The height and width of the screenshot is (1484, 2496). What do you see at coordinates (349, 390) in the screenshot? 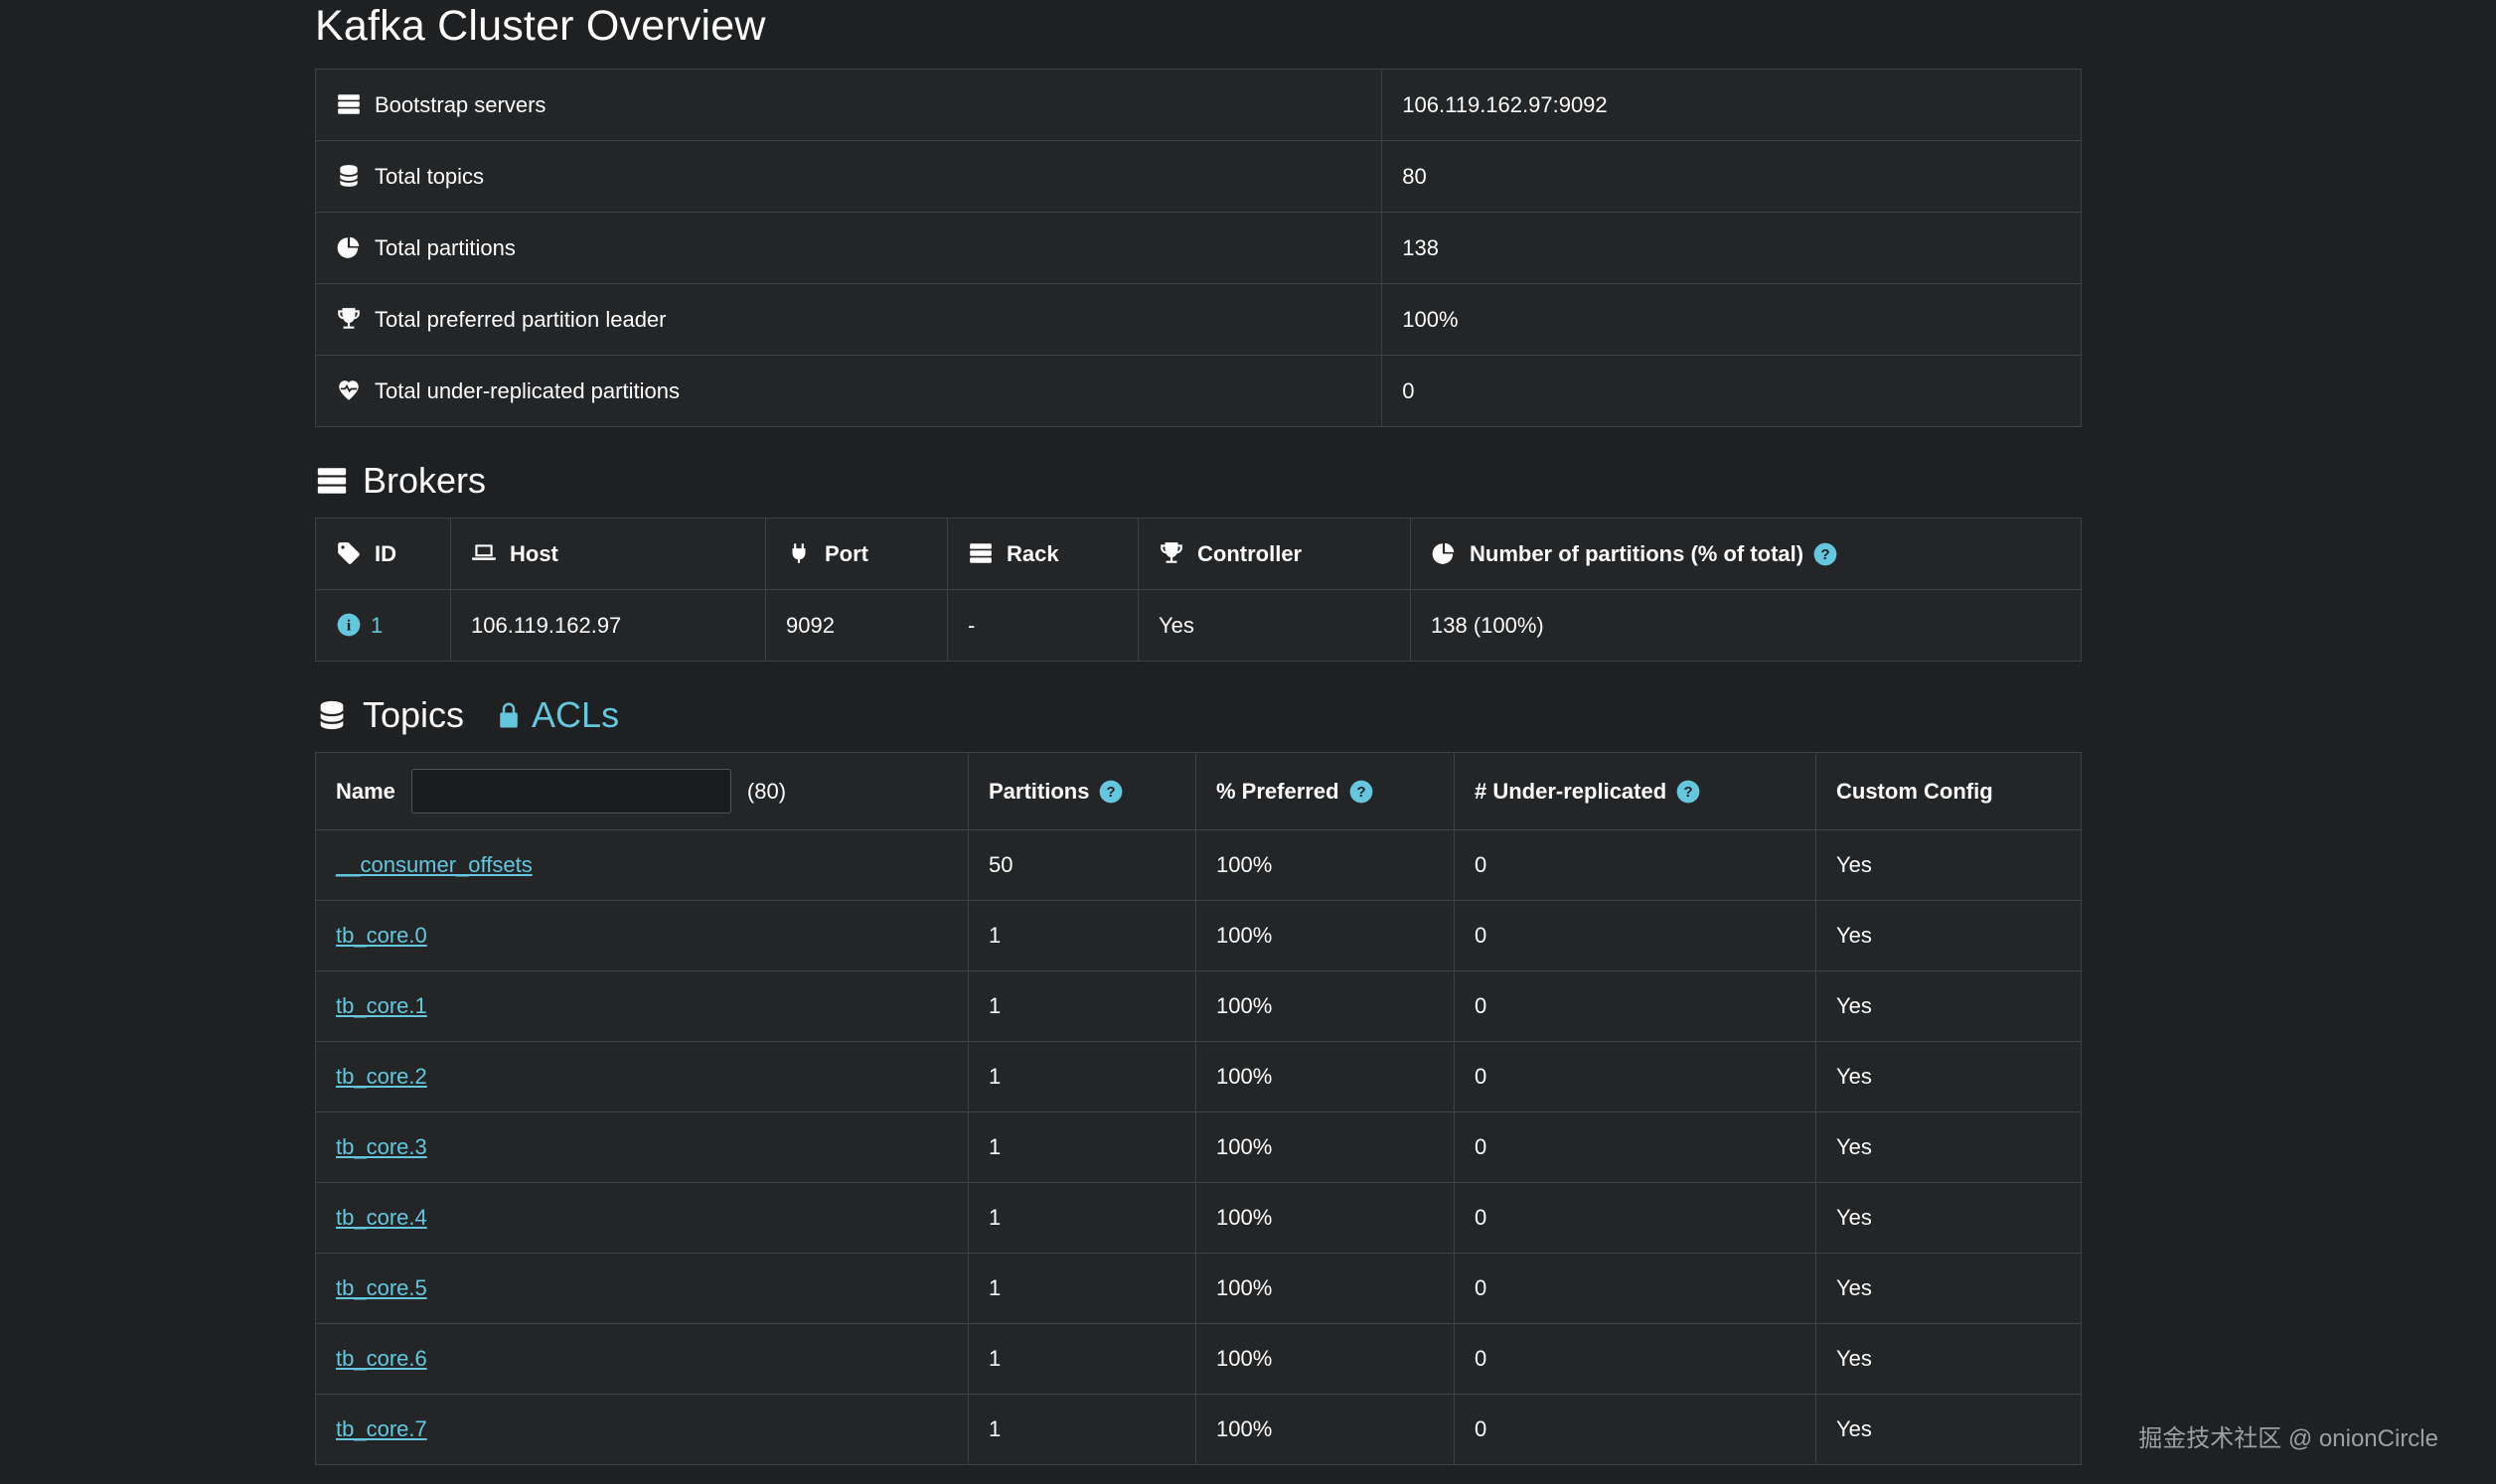
I see `heartbeat-icon` at bounding box center [349, 390].